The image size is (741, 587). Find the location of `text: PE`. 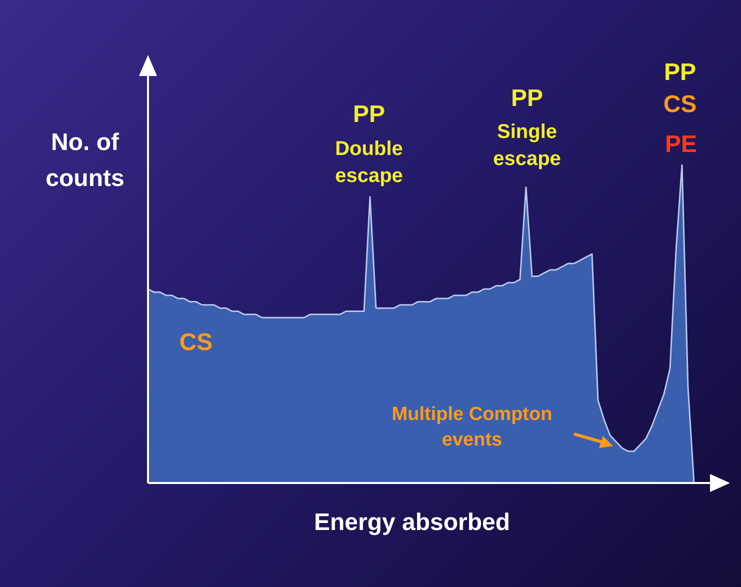

text: PE is located at coordinates (681, 144).